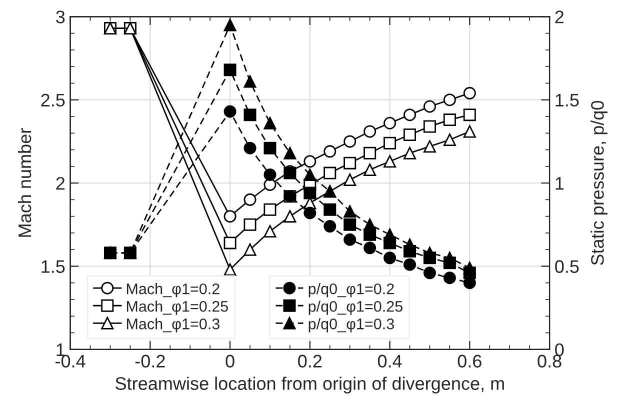 The height and width of the screenshot is (416, 639). Describe the element at coordinates (60, 350) in the screenshot. I see `y-tick-label: 1` at that location.